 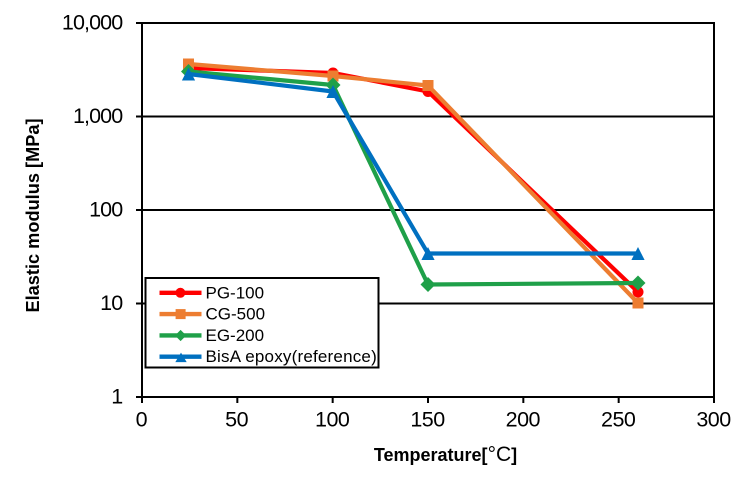 What do you see at coordinates (92, 23) in the screenshot?
I see `svg-text: 10,000` at bounding box center [92, 23].